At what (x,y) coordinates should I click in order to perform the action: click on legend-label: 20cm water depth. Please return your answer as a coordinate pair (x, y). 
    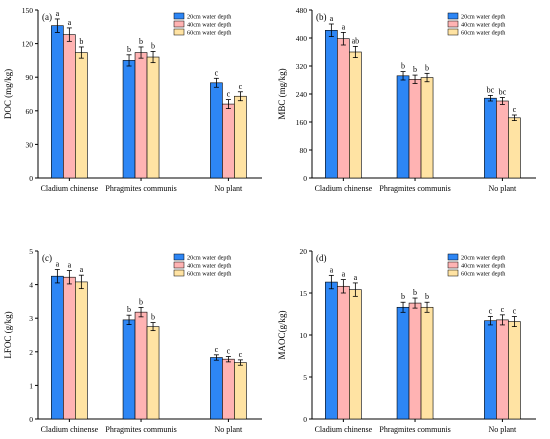
    Looking at the image, I should click on (209, 258).